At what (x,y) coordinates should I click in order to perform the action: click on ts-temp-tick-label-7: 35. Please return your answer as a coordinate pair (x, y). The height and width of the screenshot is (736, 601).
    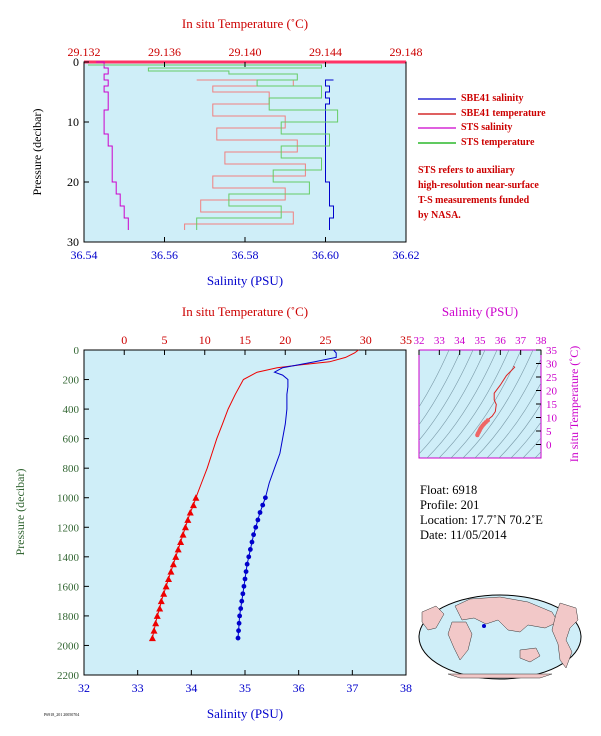
    Looking at the image, I should click on (552, 351).